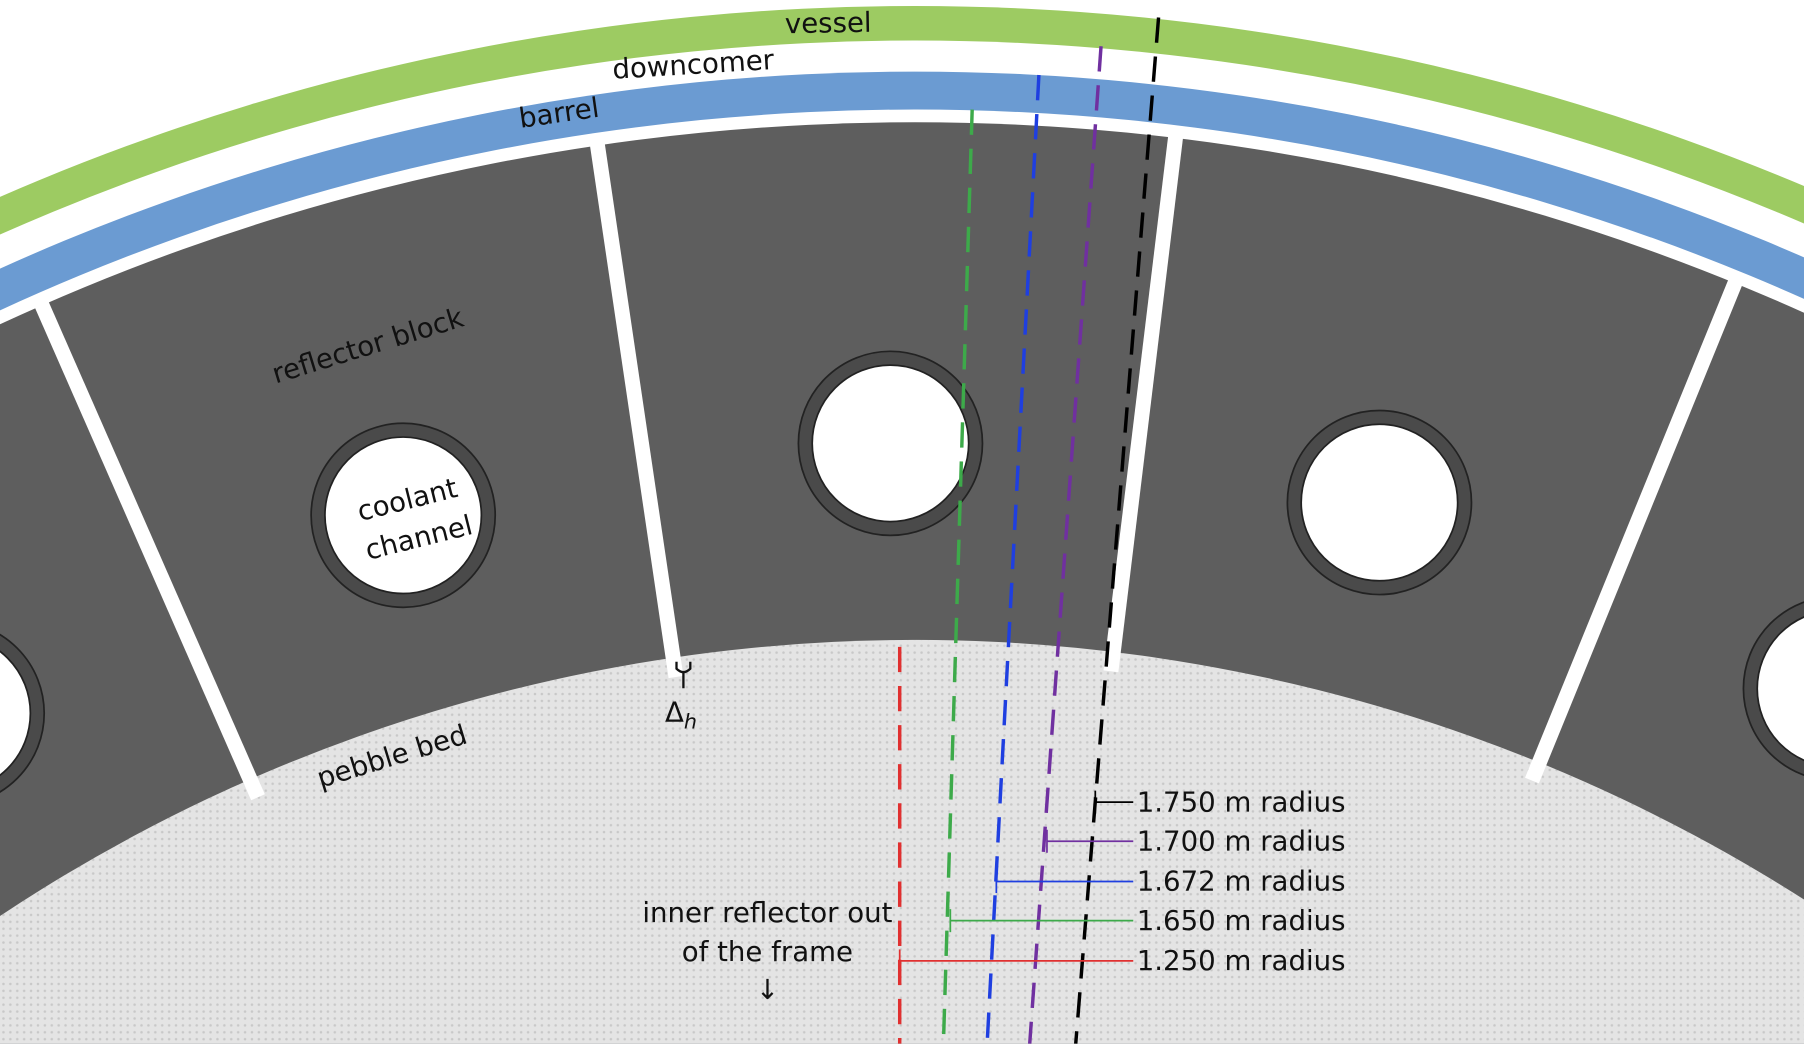  I want to click on radius-label: 1.672 m radius, so click(1241, 881).